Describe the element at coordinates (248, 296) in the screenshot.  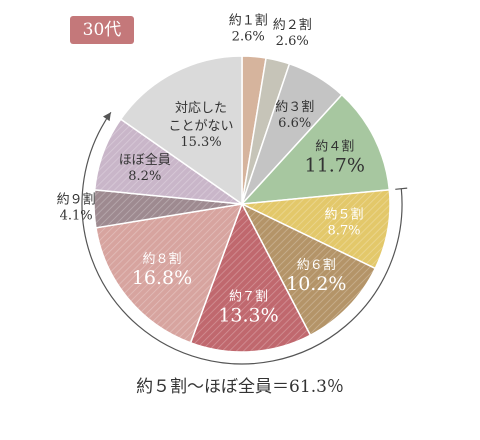
I see `slice-label: 約７割` at that location.